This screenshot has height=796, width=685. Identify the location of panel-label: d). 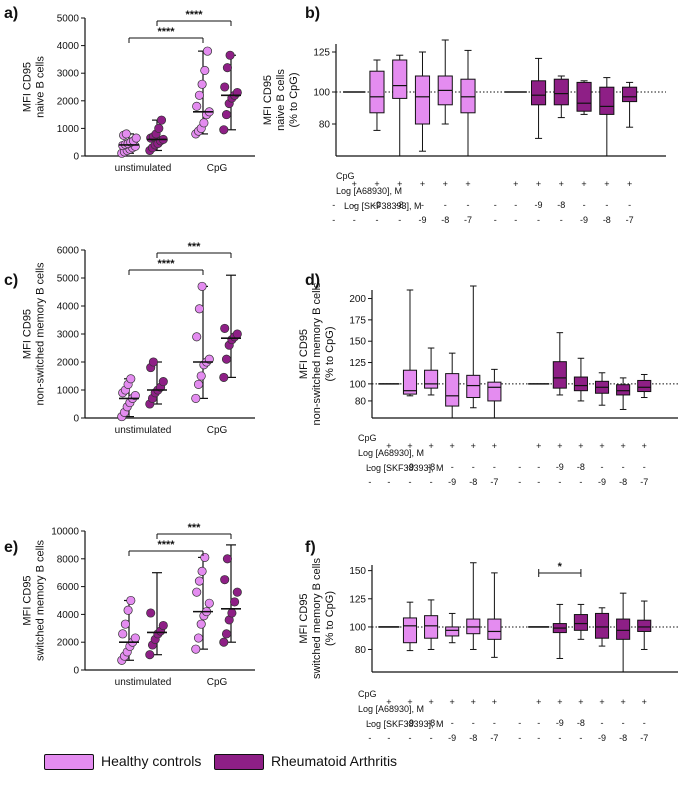
(312, 280).